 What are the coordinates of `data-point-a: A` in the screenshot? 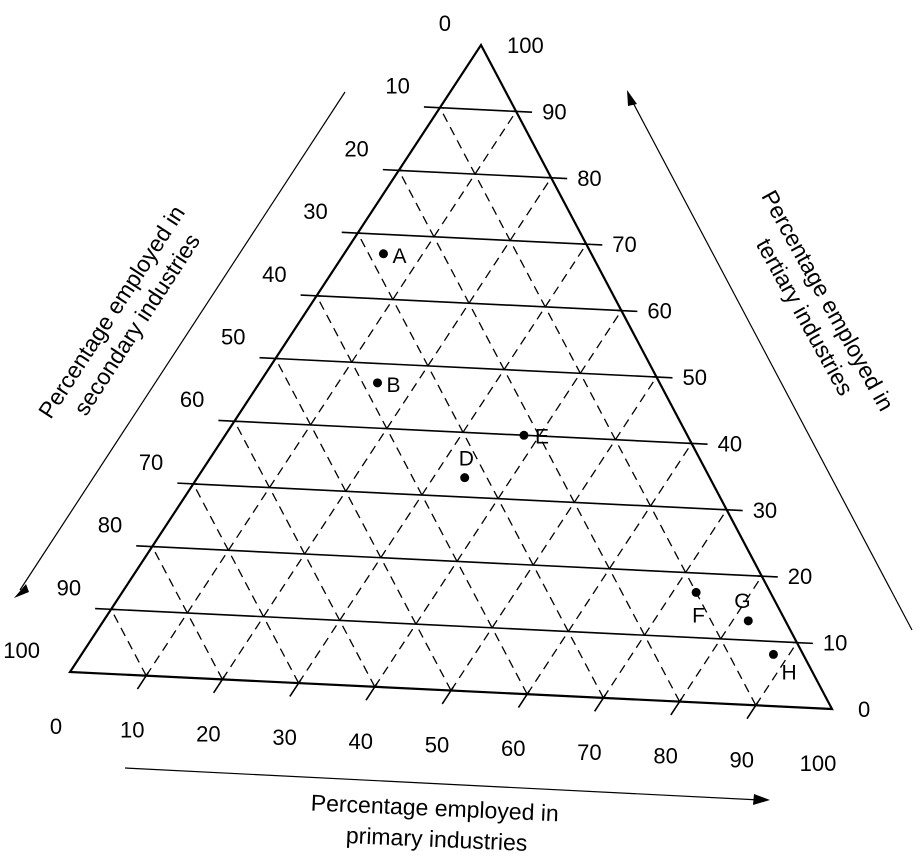 It's located at (393, 256).